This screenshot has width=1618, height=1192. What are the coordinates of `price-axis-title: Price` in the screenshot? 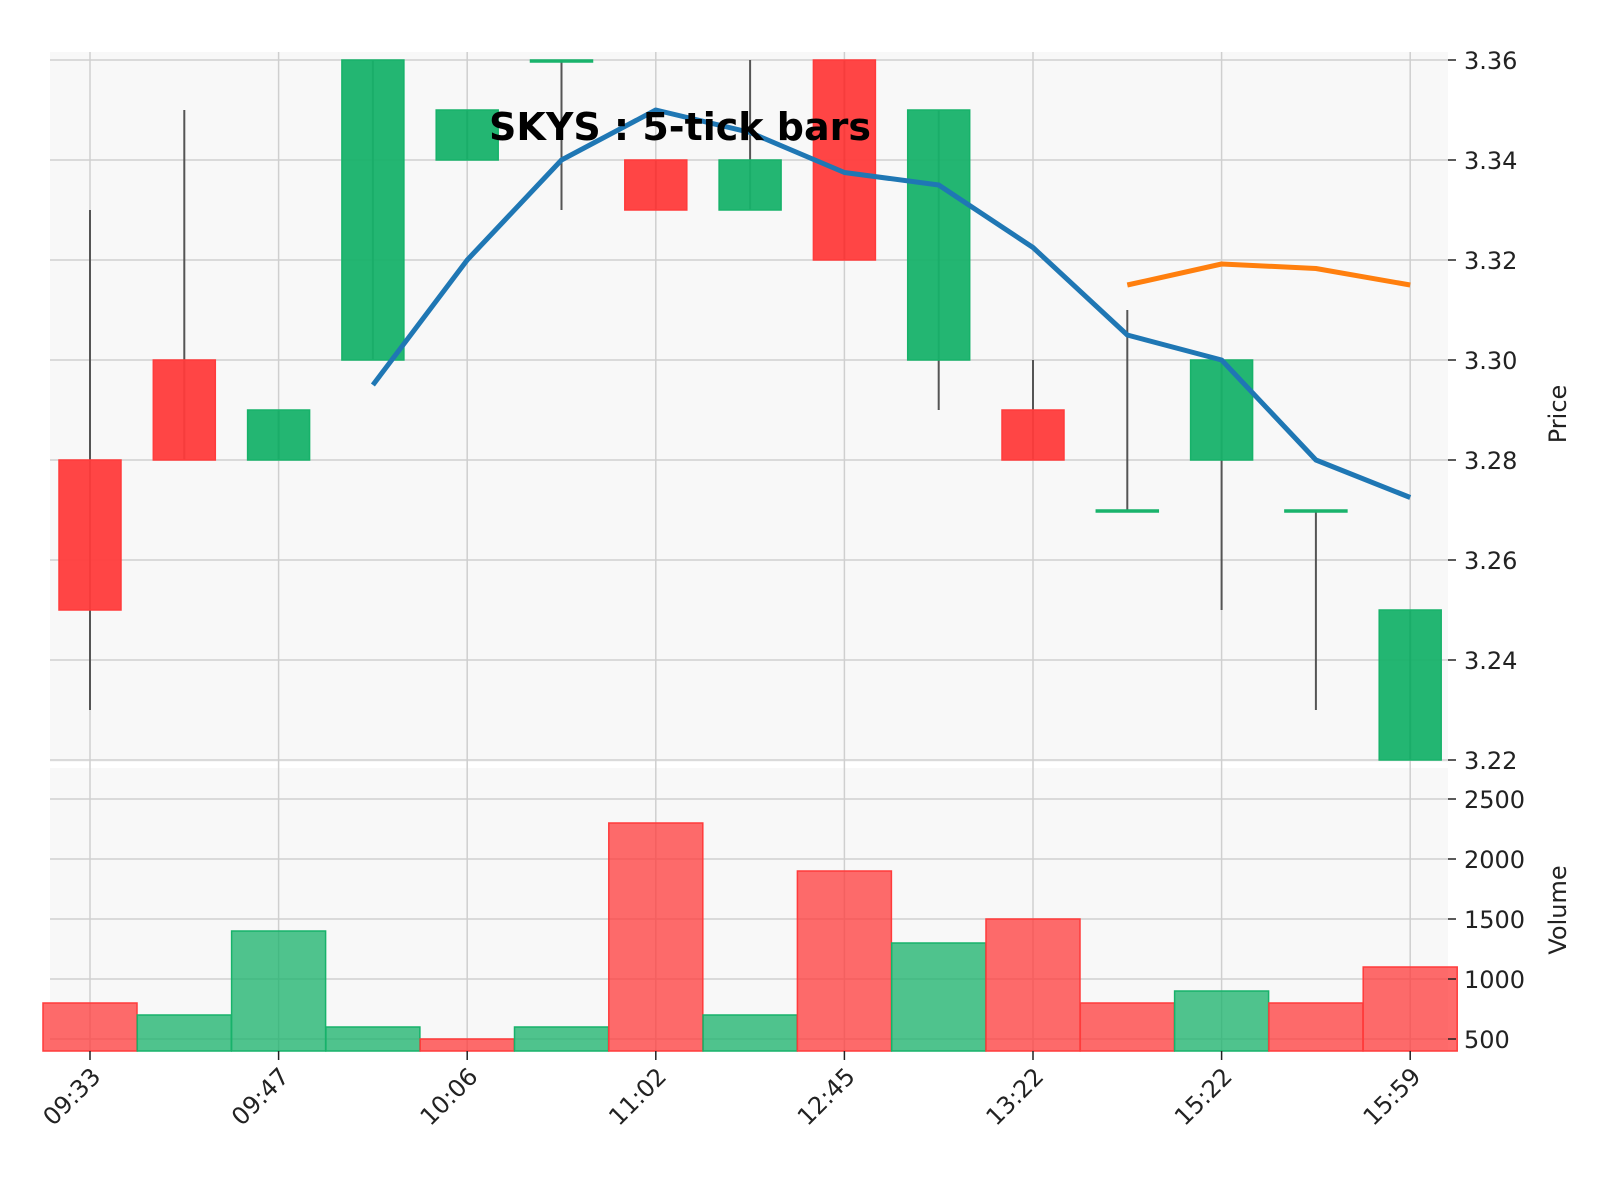 It's located at (1558, 414).